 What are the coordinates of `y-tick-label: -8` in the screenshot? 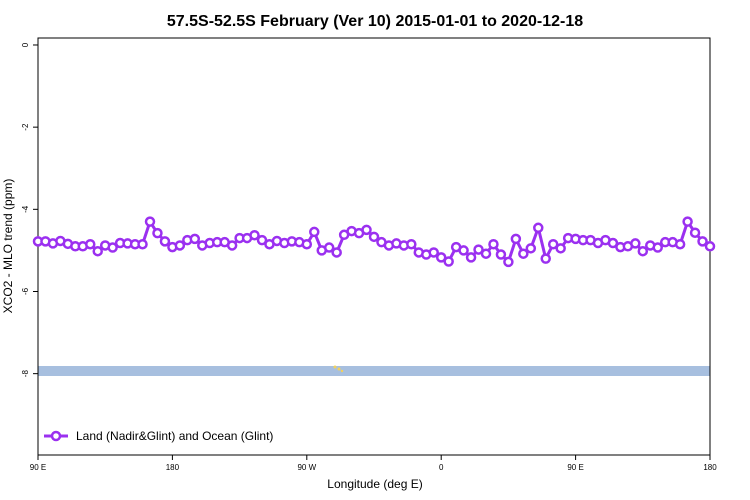 It's located at (25, 374).